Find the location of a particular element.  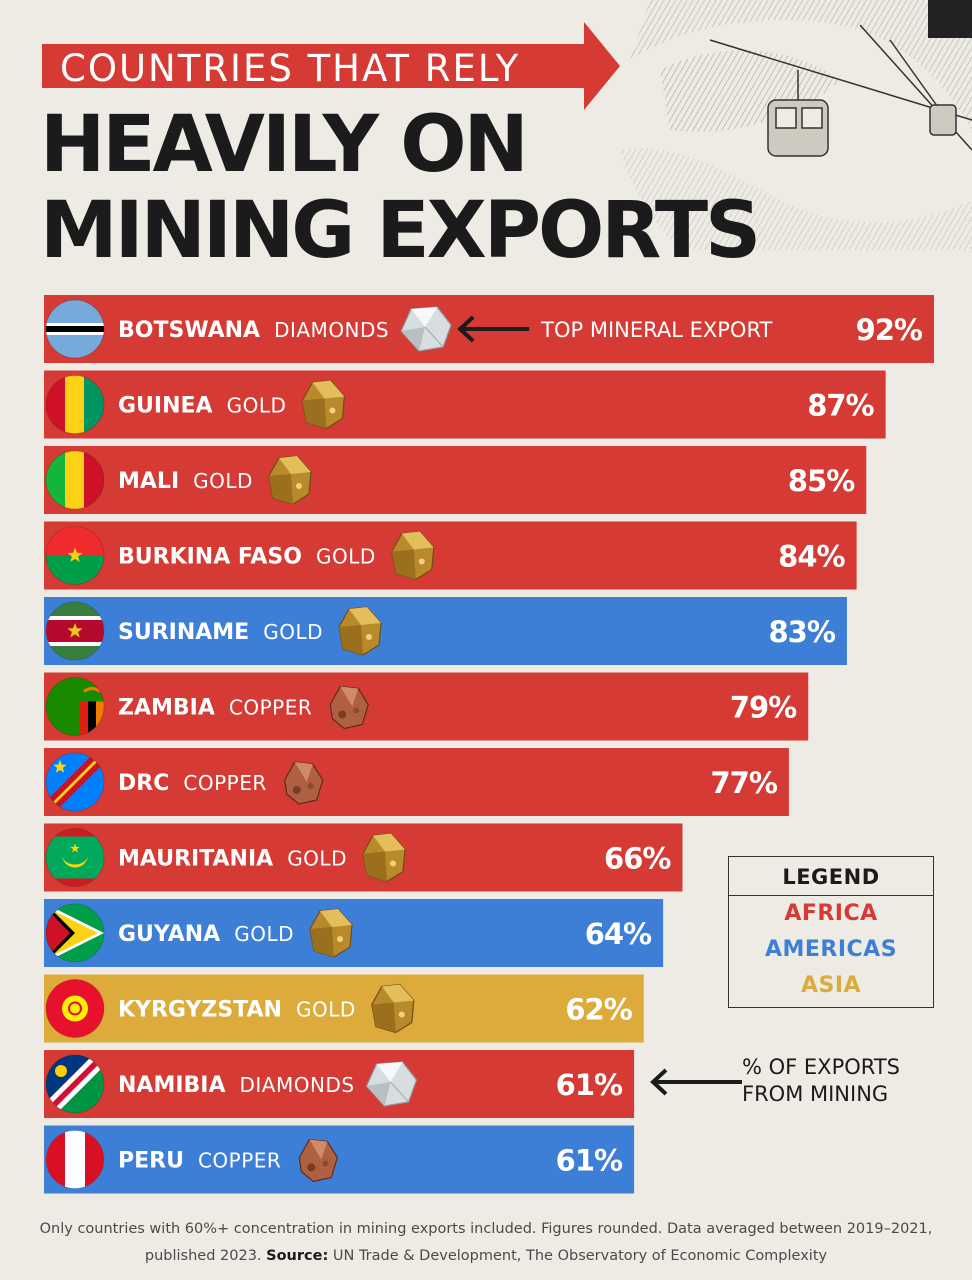

value-label: 85% is located at coordinates (821, 481).